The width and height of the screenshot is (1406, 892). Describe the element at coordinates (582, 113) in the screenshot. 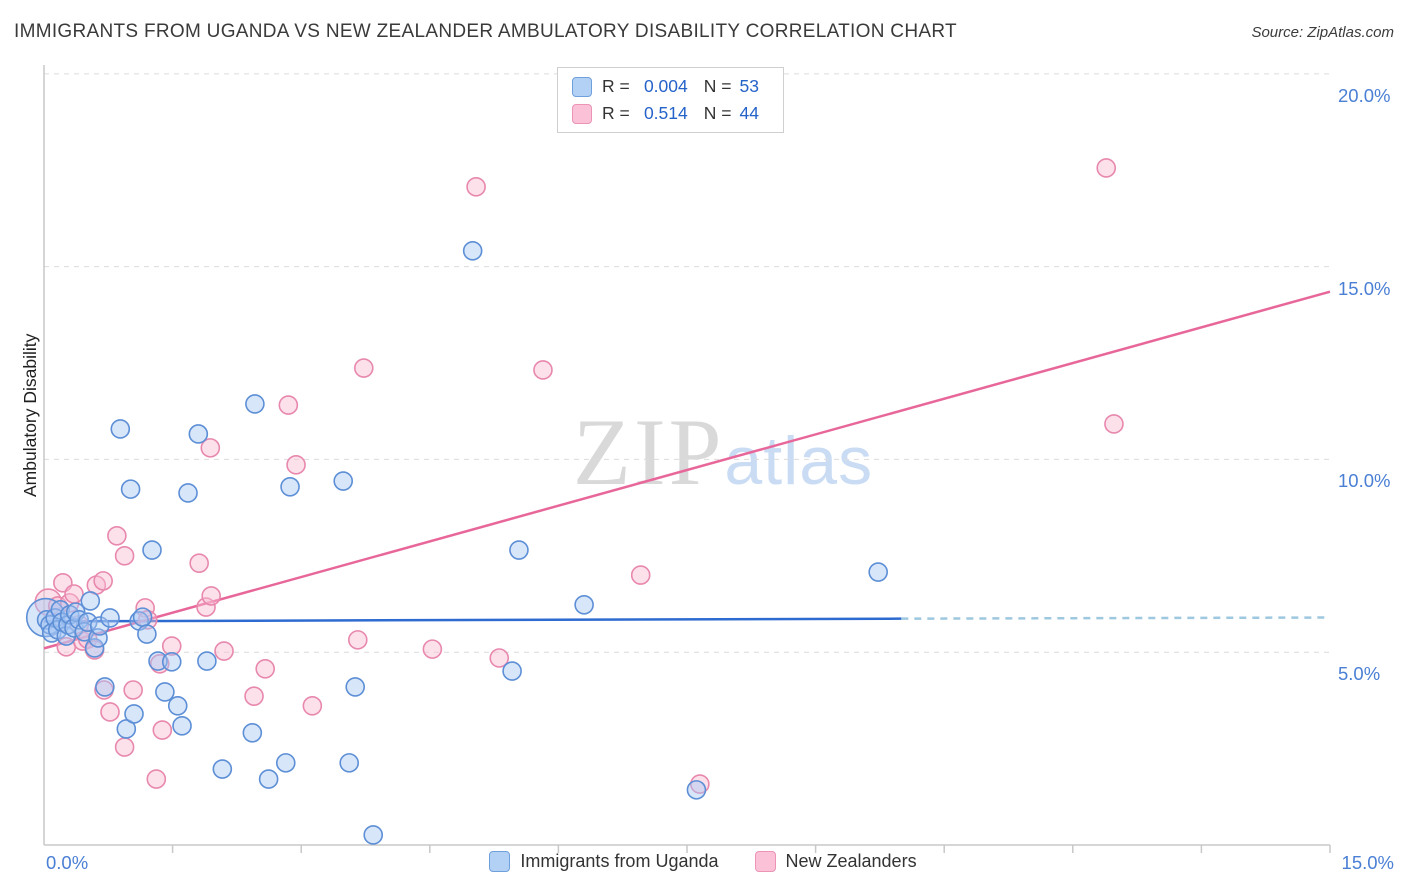

I see `nz-series-swatch` at that location.